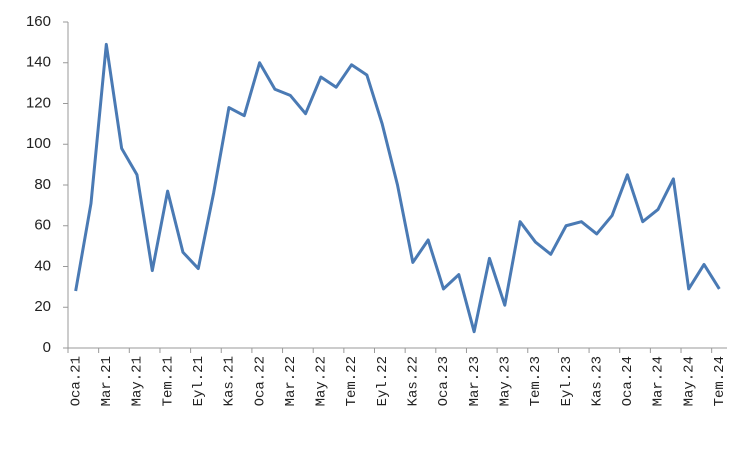 This screenshot has width=750, height=450. What do you see at coordinates (38, 21) in the screenshot?
I see `y-tick-label: 160` at bounding box center [38, 21].